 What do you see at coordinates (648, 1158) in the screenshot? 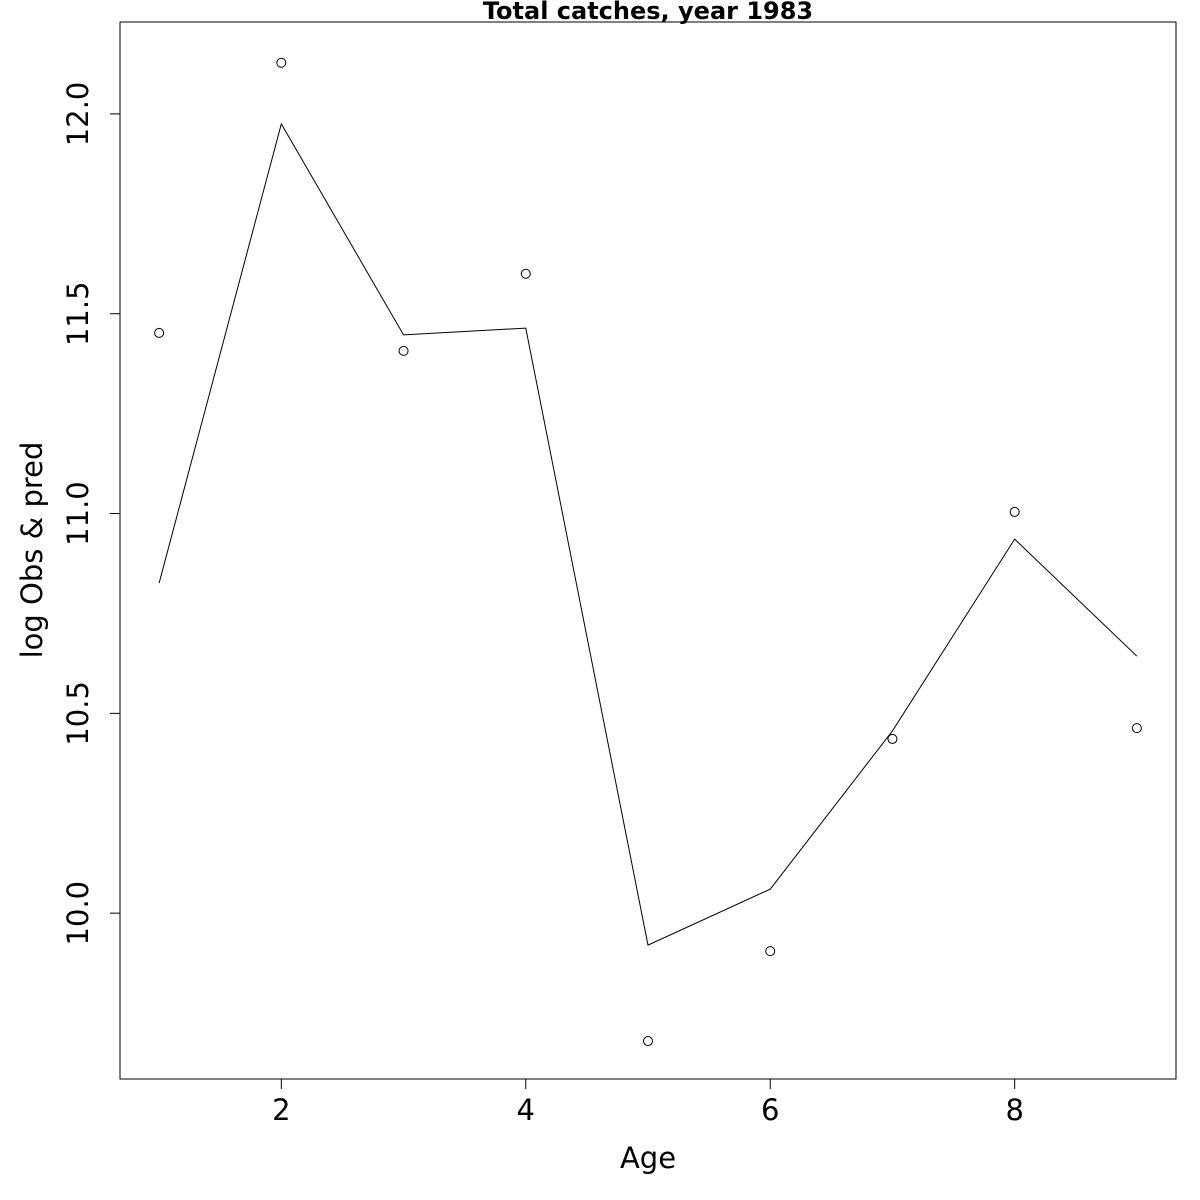
I see `x-axis-label: Age` at bounding box center [648, 1158].